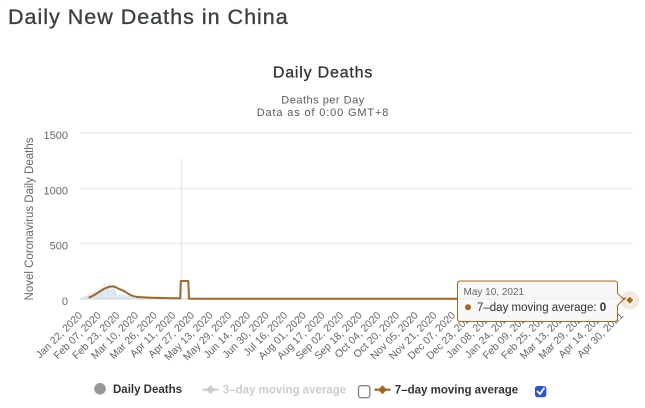 The image size is (645, 408). Describe the element at coordinates (494, 292) in the screenshot. I see `svg-text: May 10, 2021` at that location.